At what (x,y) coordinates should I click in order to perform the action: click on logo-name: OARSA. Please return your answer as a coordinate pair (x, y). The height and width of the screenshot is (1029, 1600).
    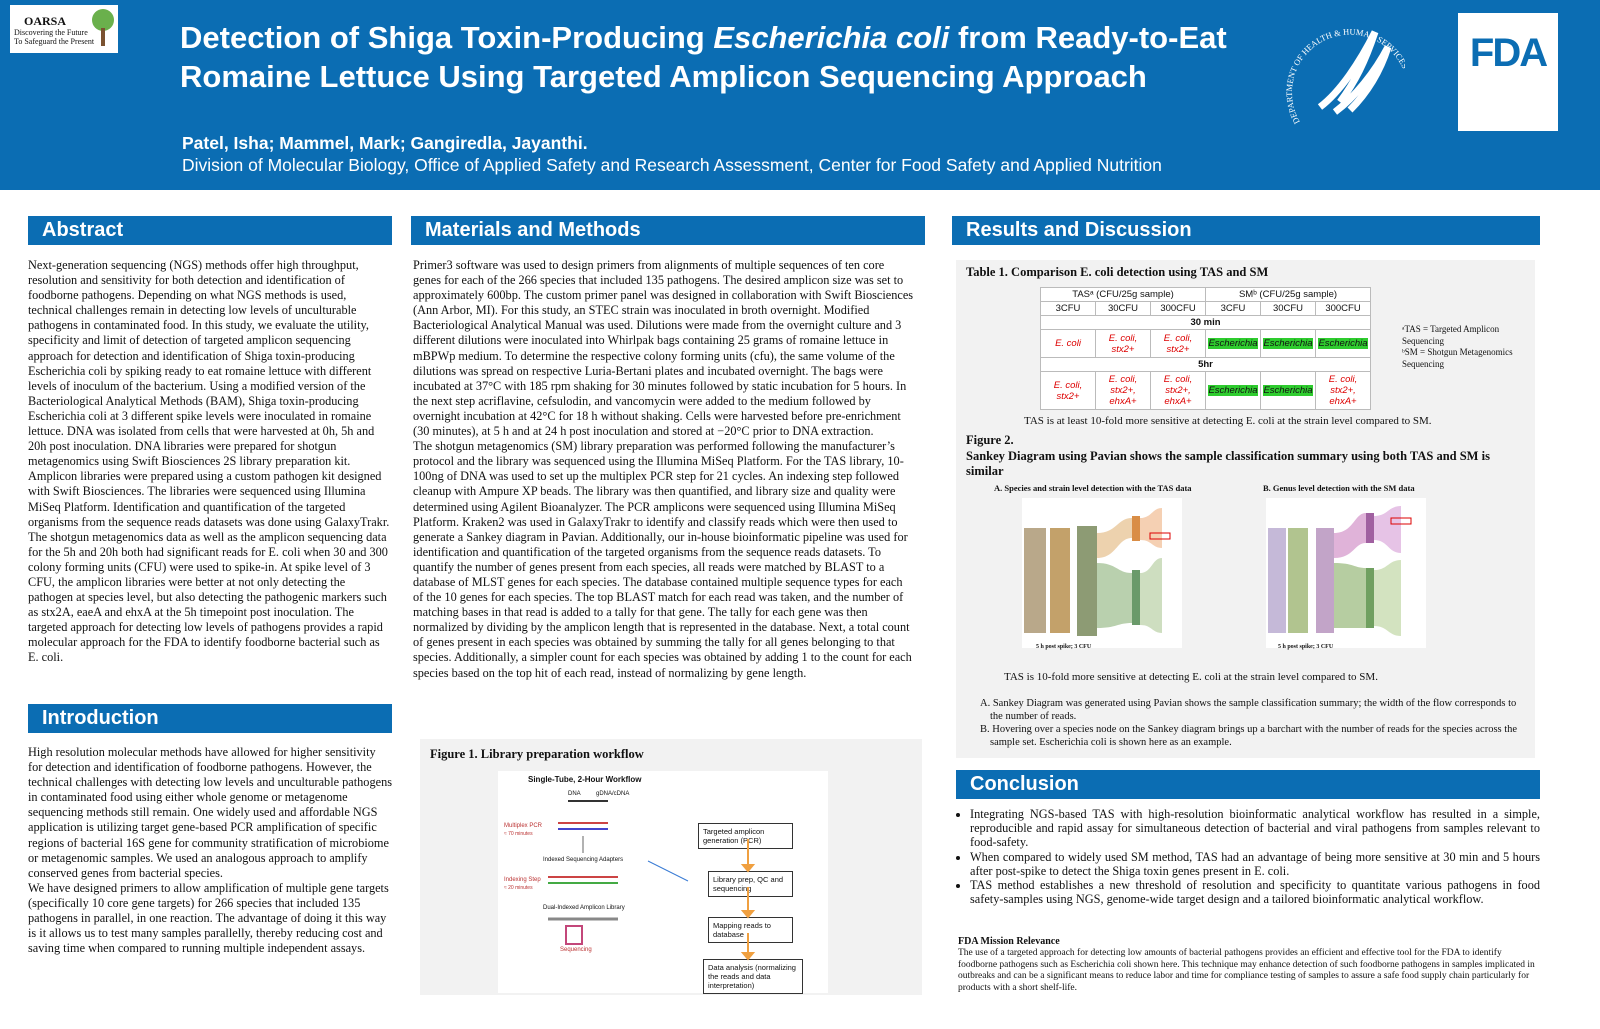
    Looking at the image, I should click on (45, 21).